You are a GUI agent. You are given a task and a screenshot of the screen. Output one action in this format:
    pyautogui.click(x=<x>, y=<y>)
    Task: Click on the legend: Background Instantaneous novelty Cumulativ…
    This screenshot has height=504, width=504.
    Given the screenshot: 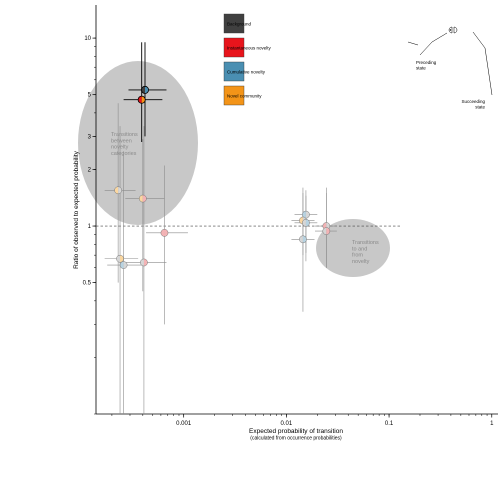 What is the action you would take?
    pyautogui.click(x=247, y=59)
    